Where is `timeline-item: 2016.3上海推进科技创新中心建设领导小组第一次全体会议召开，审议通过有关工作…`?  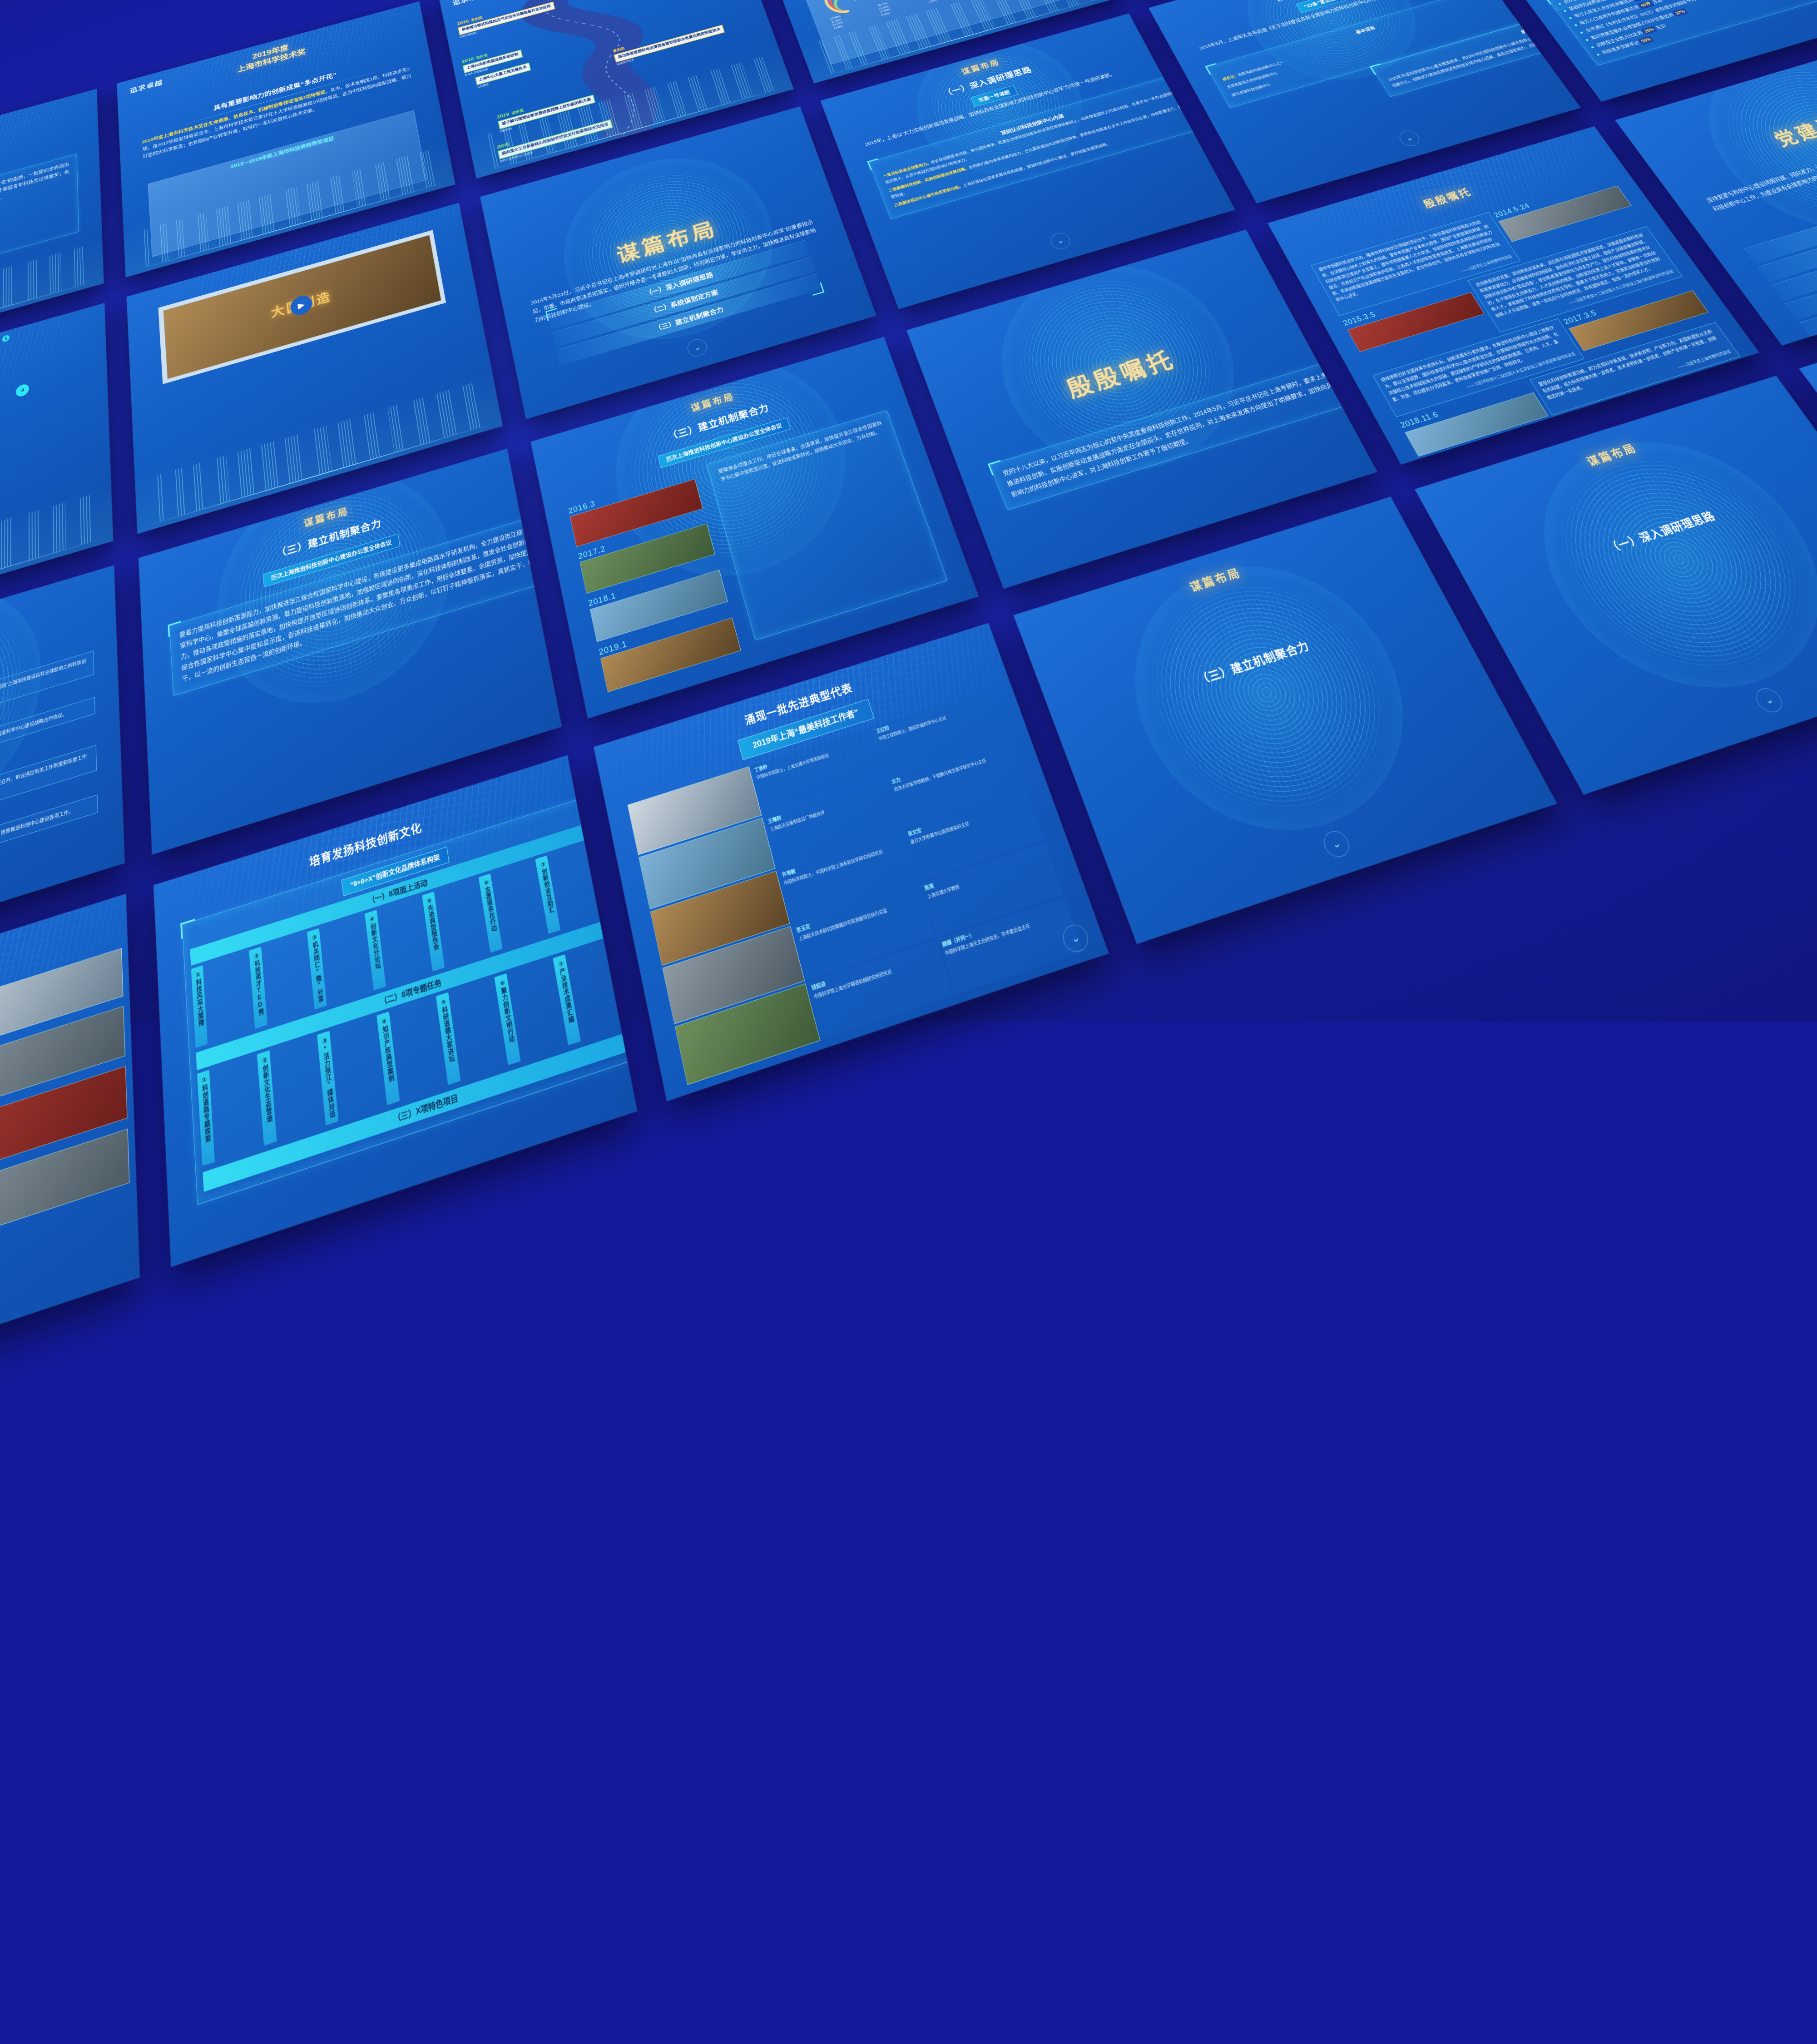
timeline-item: 2016.3上海推进科技创新中心建设领导小组第一次全体会议召开，审议通过有关工作… is located at coordinates (49, 824).